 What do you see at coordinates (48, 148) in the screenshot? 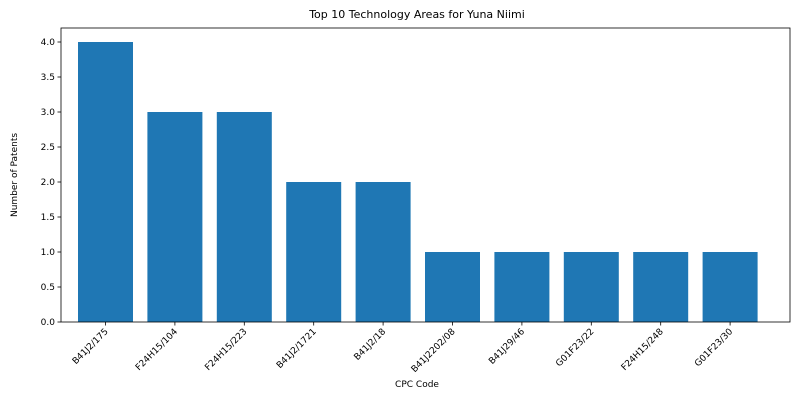
I see `y-tick-label-5: 2.5` at bounding box center [48, 148].